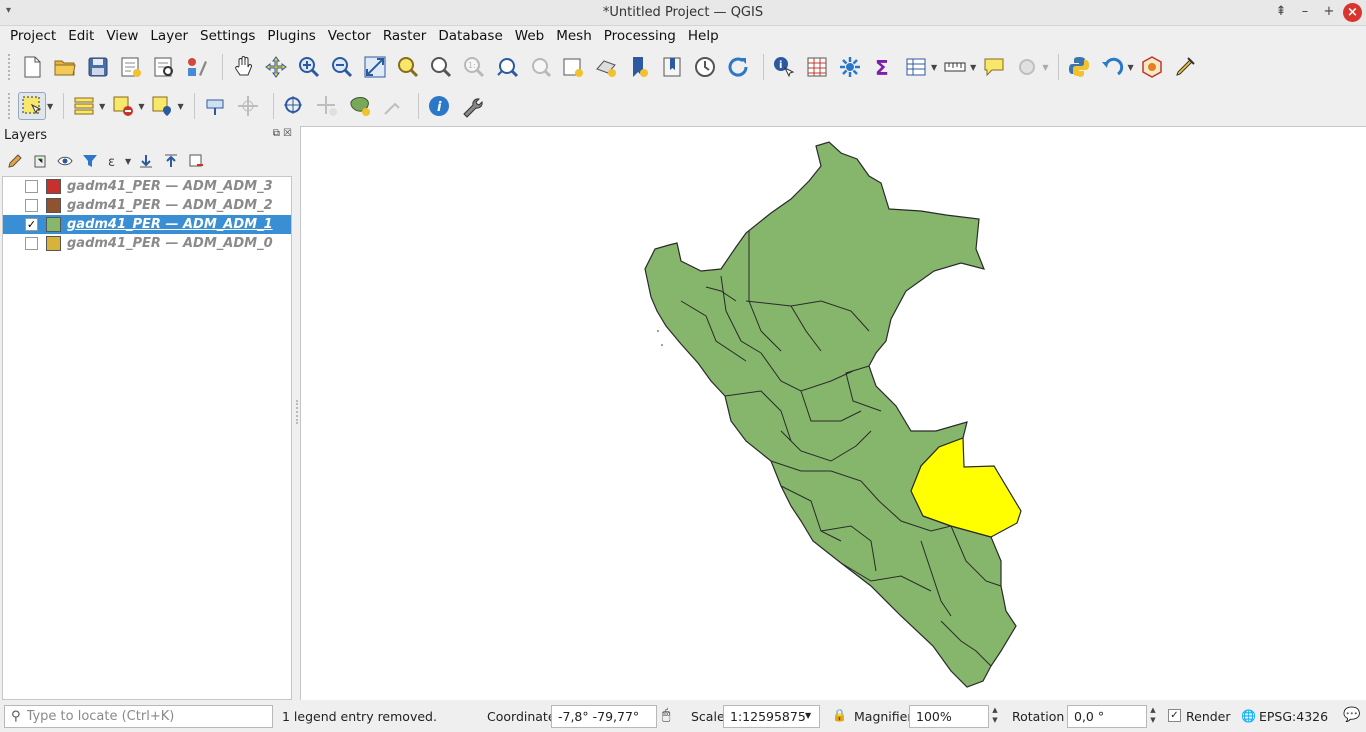  I want to click on toolbox-icon, so click(850, 67).